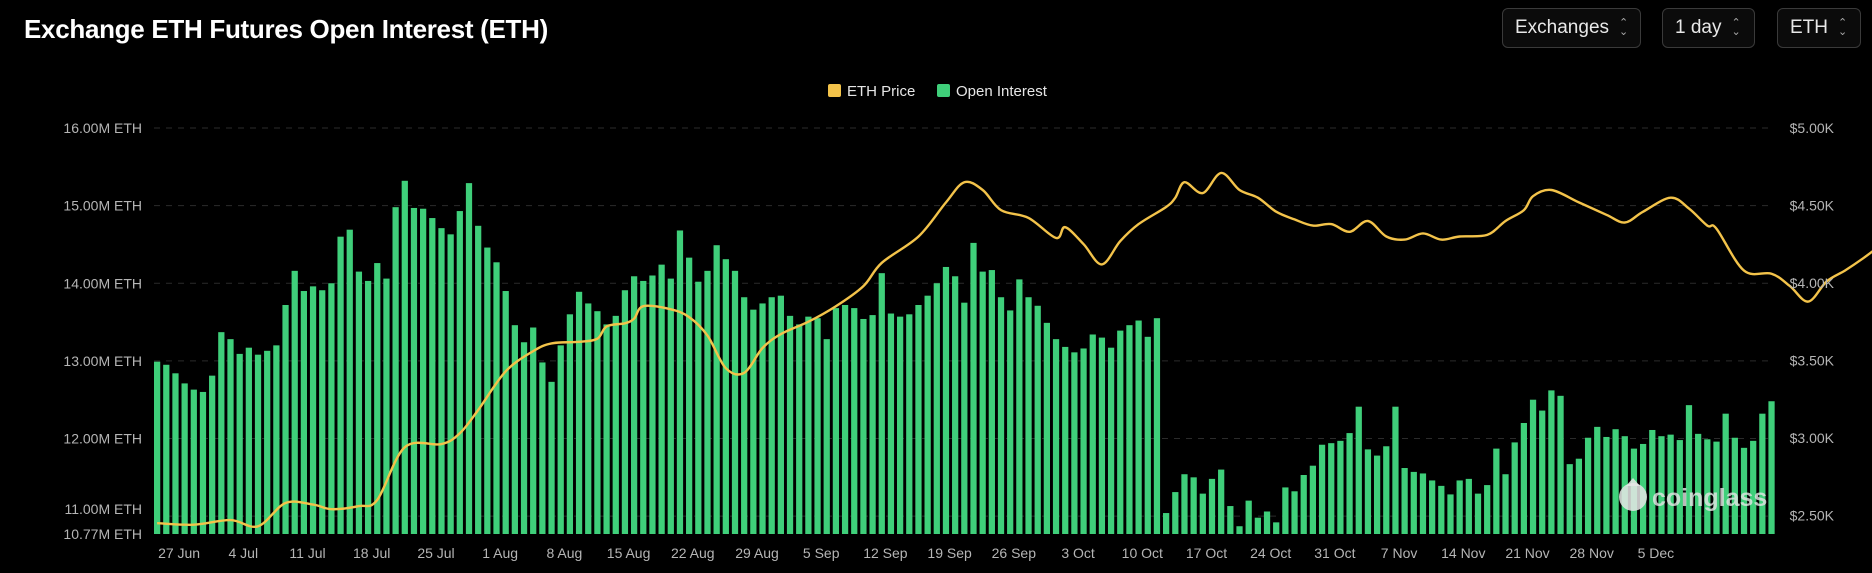 The height and width of the screenshot is (573, 1872). I want to click on unit-select: ETH ⌃ ⌄, so click(1819, 28).